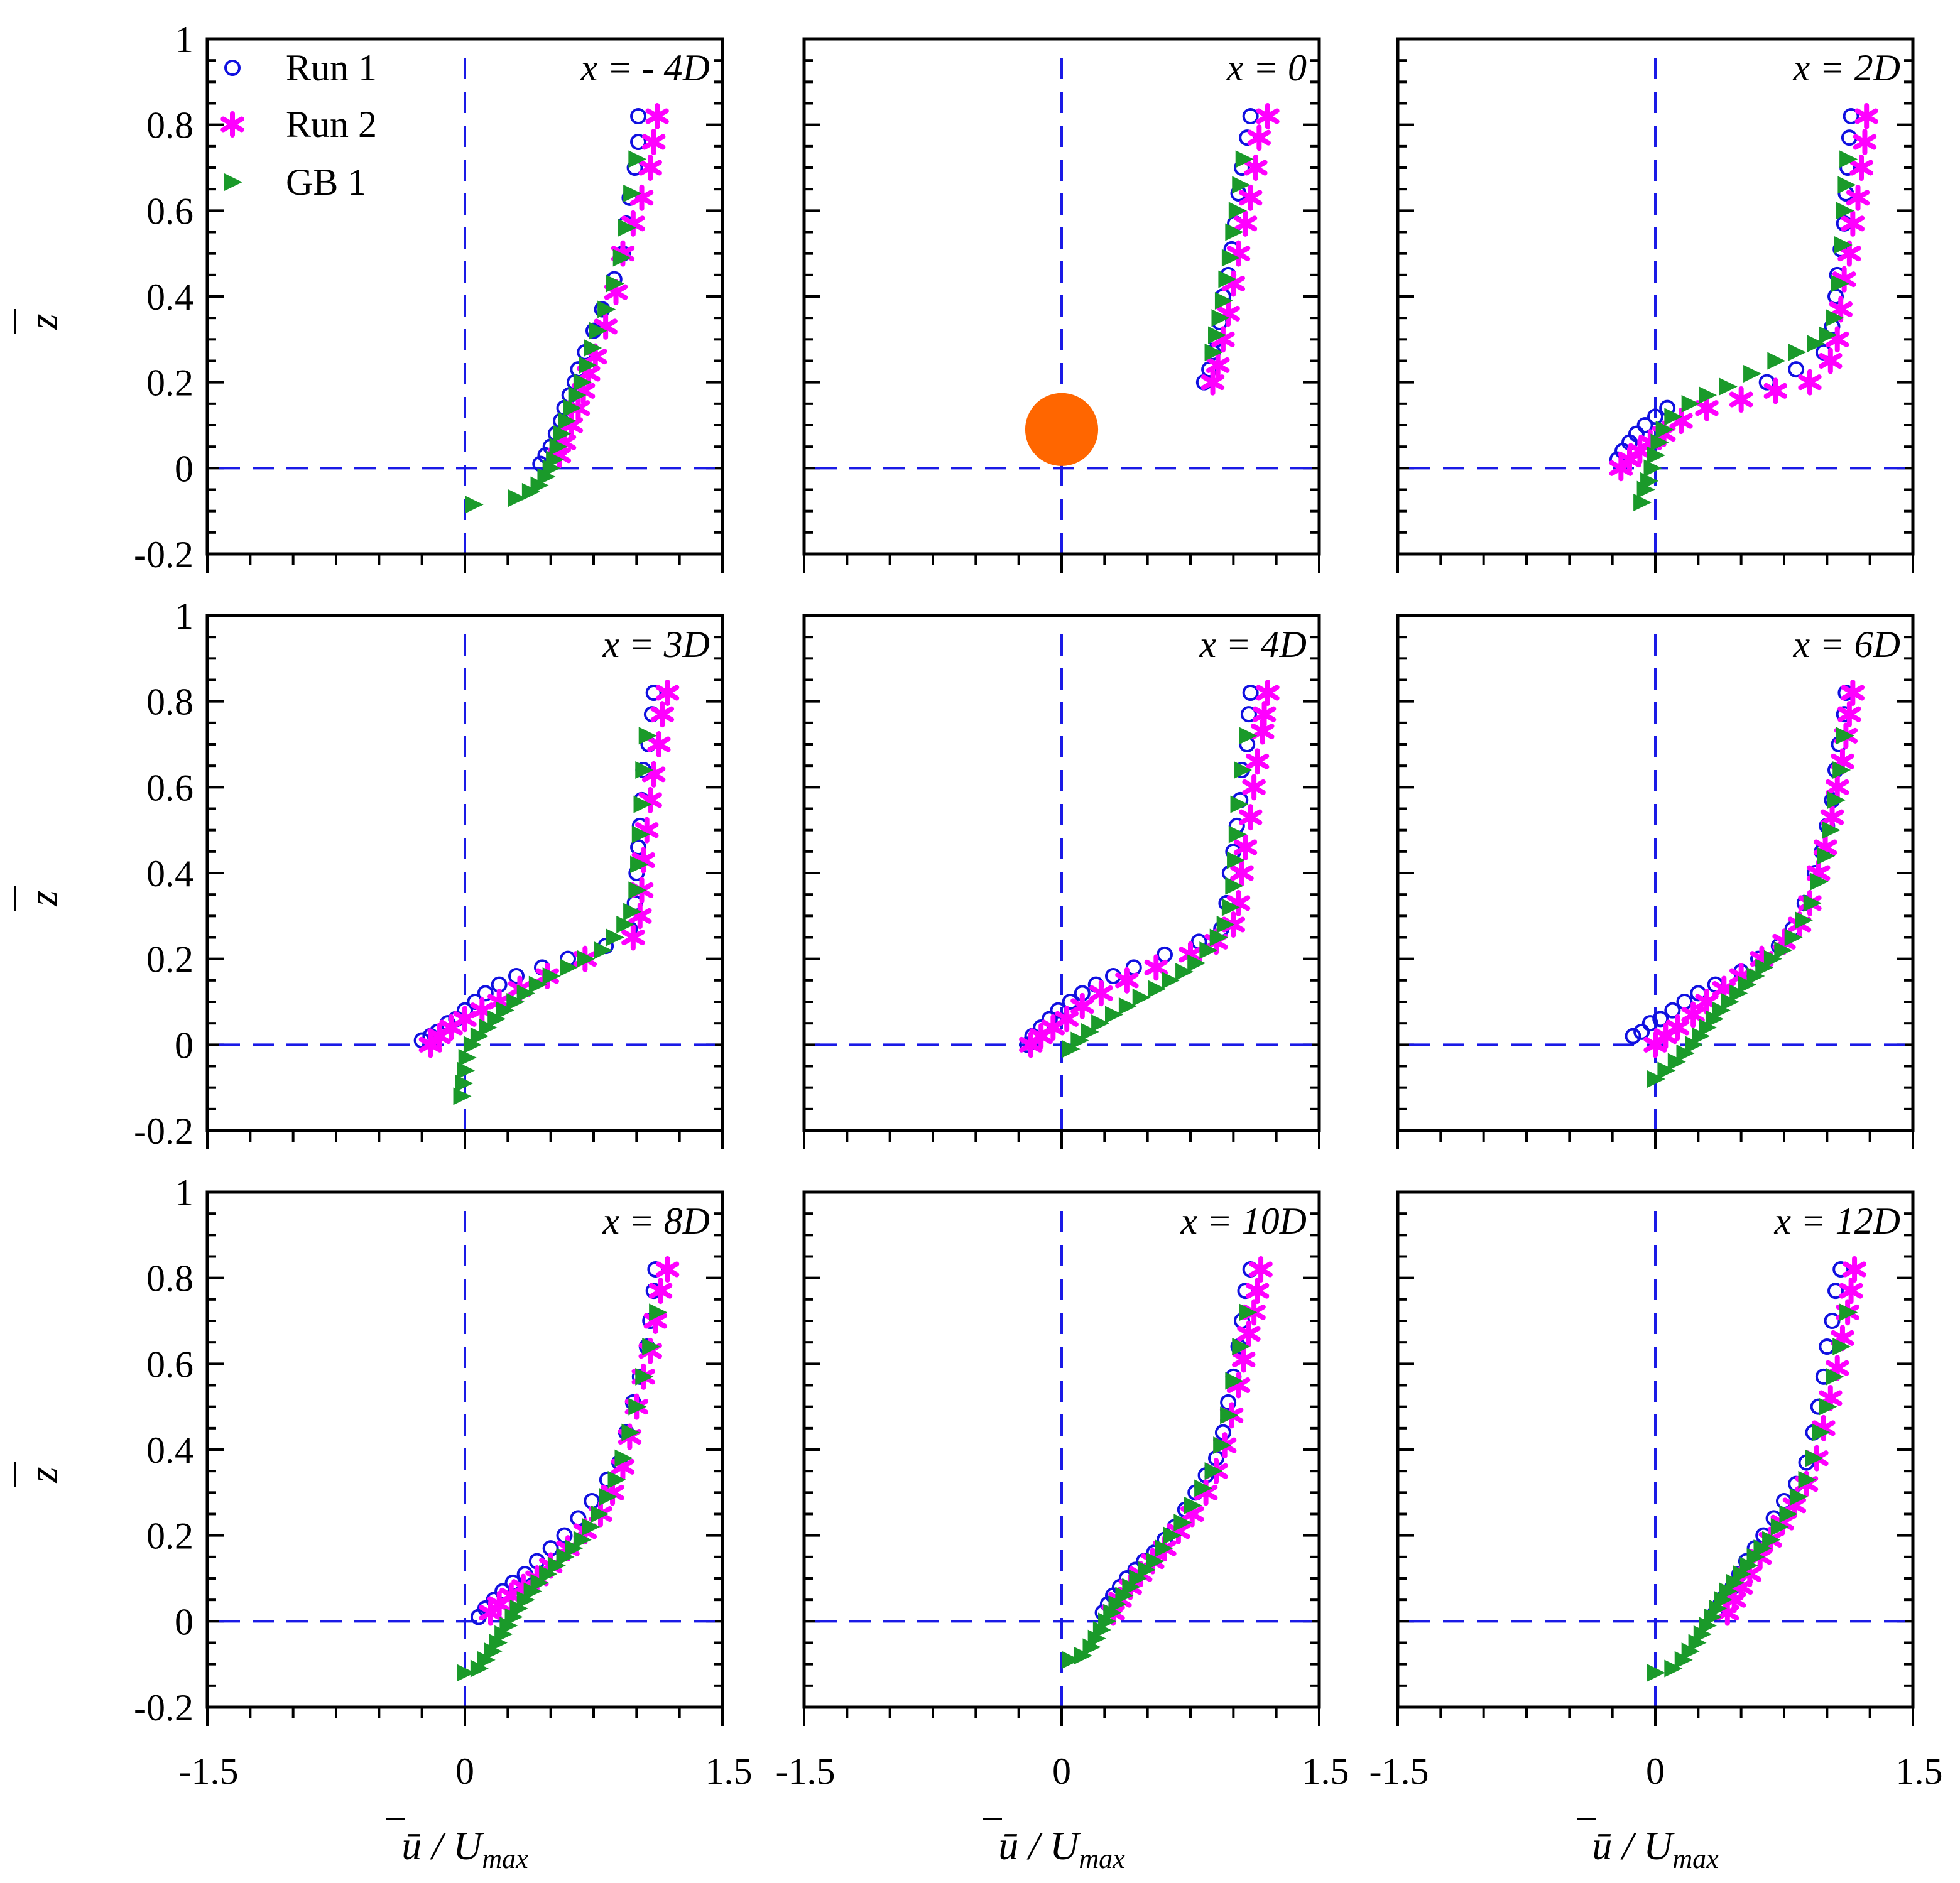 The height and width of the screenshot is (1883, 1960). I want to click on series-run2, so click(1149, 869).